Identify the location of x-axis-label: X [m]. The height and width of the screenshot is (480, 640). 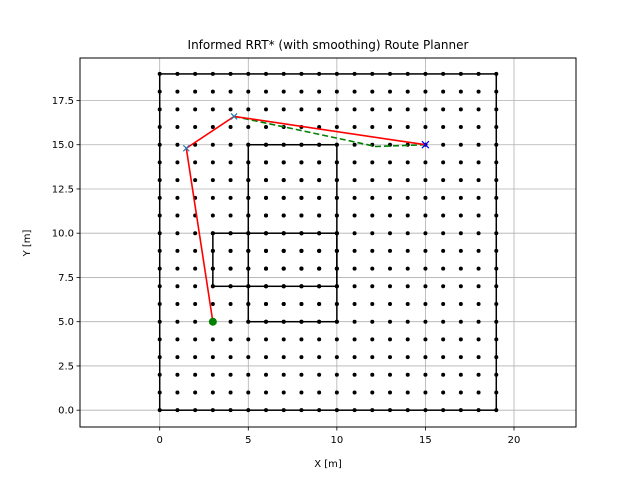
(328, 464).